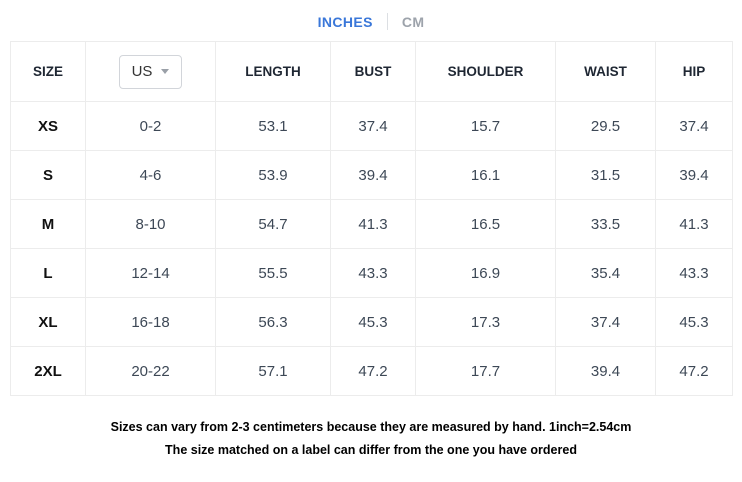 This screenshot has height=482, width=742. What do you see at coordinates (694, 322) in the screenshot?
I see `cell-hip: 45.3` at bounding box center [694, 322].